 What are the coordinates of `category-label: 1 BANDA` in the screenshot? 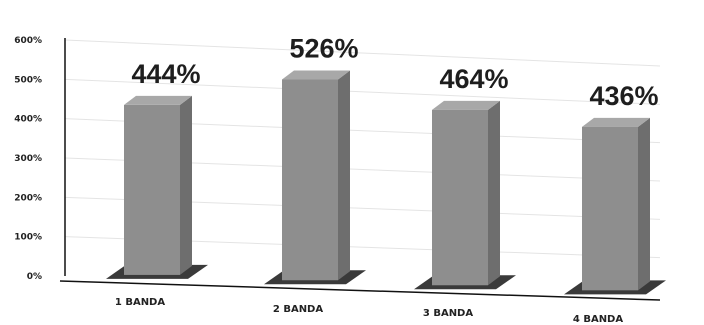 It's located at (140, 302).